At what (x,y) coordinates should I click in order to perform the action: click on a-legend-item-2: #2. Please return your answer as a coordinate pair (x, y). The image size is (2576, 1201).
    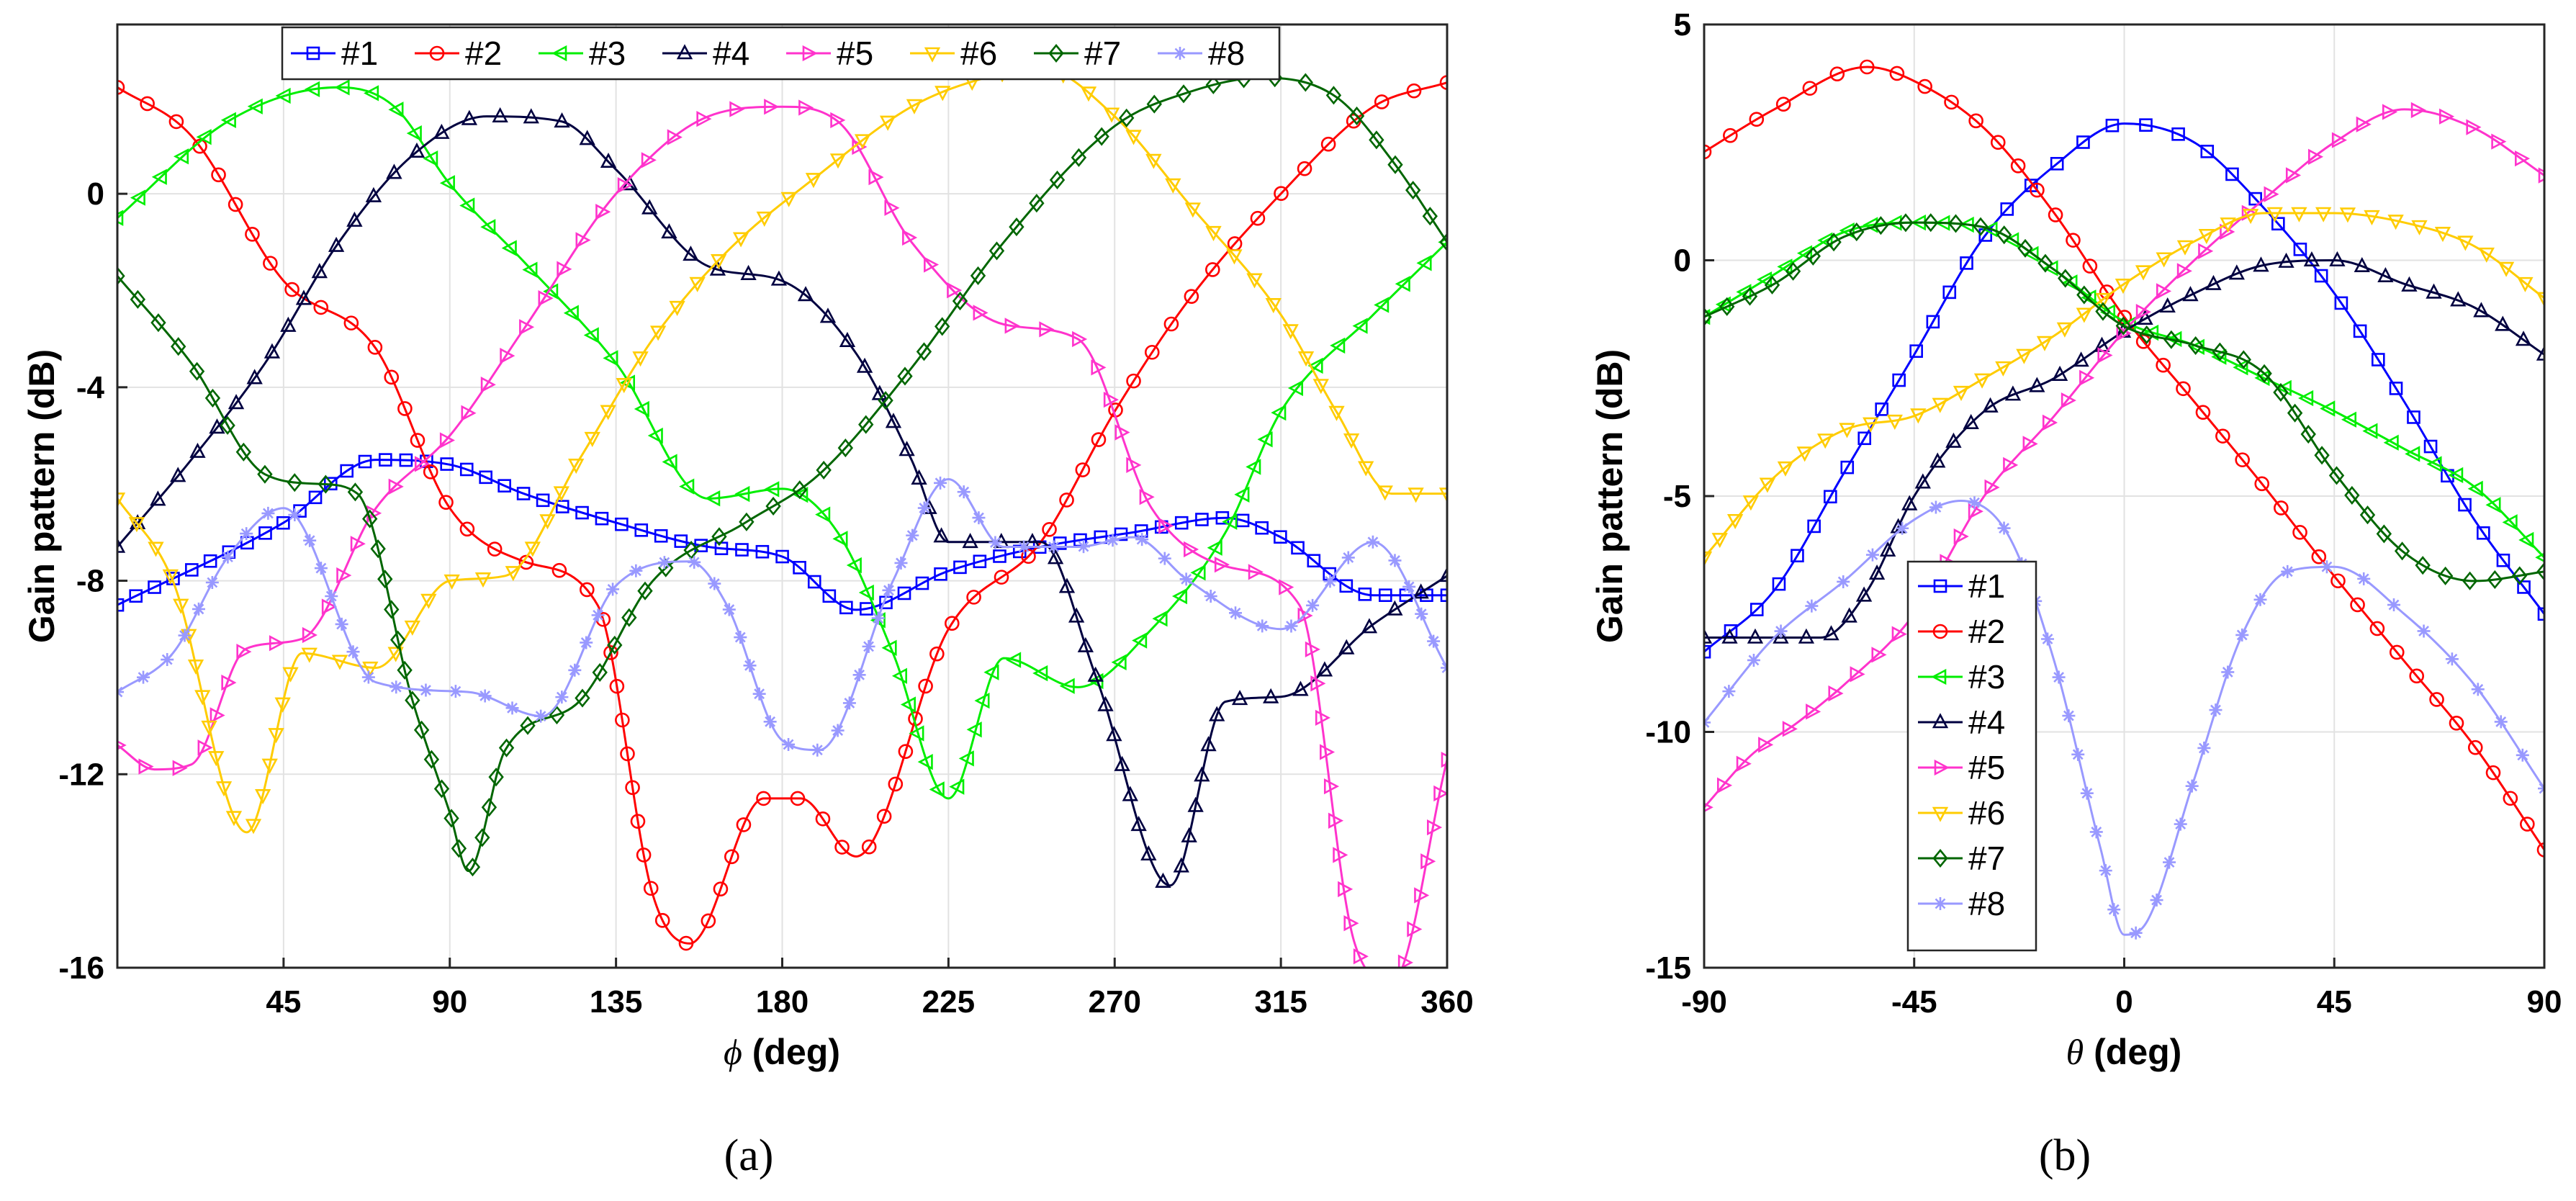
    Looking at the image, I should click on (458, 53).